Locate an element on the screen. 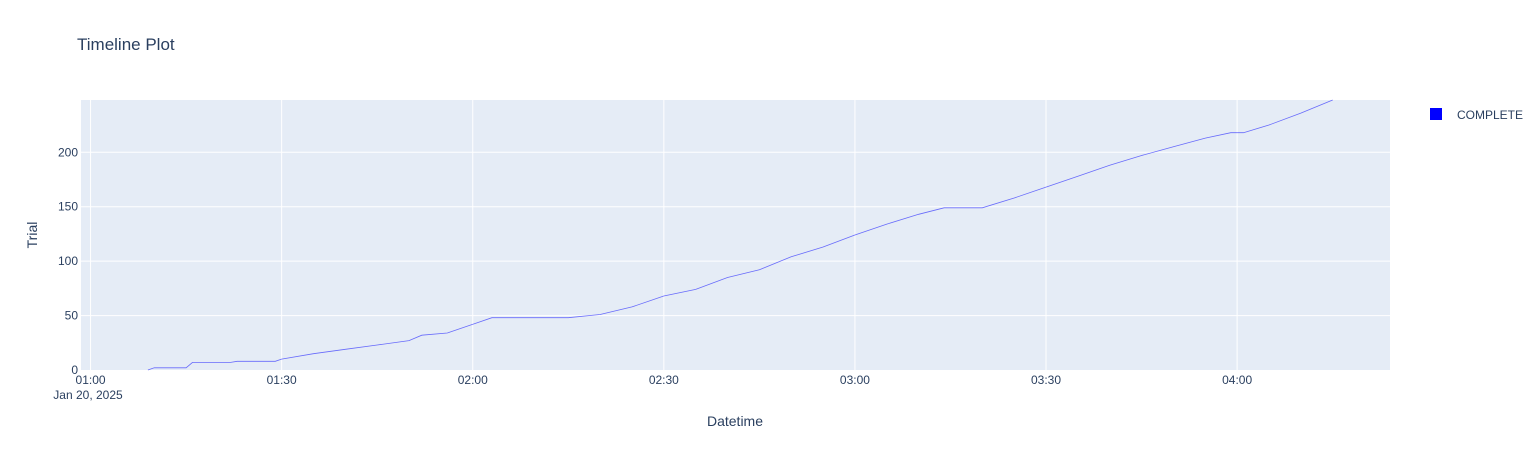 The width and height of the screenshot is (1538, 450). legend-label-complete: COMPLETE is located at coordinates (1490, 115).